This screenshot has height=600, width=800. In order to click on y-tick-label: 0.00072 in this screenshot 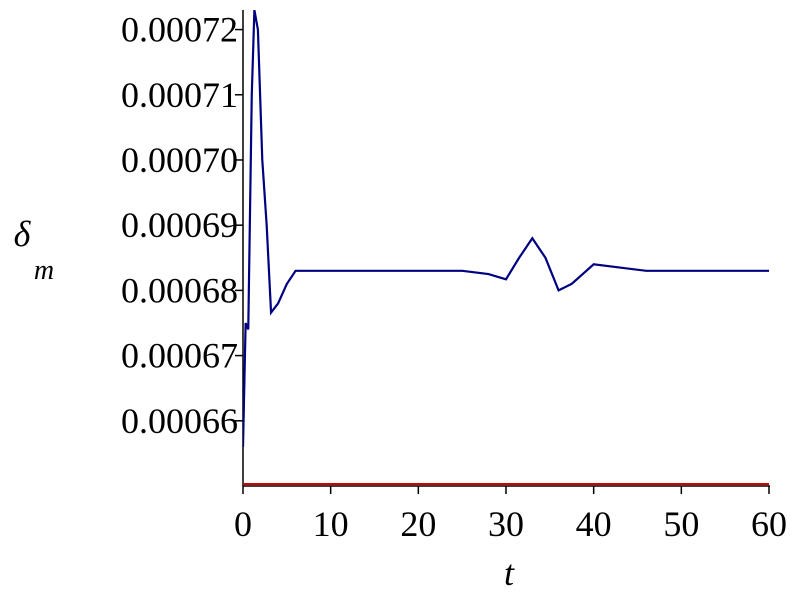, I will do `click(179, 30)`.